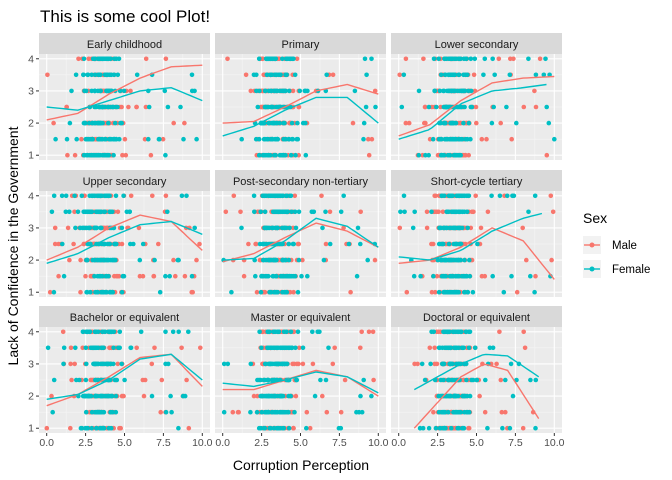  Describe the element at coordinates (616, 244) in the screenshot. I see `legend: Sex Male Female` at that location.